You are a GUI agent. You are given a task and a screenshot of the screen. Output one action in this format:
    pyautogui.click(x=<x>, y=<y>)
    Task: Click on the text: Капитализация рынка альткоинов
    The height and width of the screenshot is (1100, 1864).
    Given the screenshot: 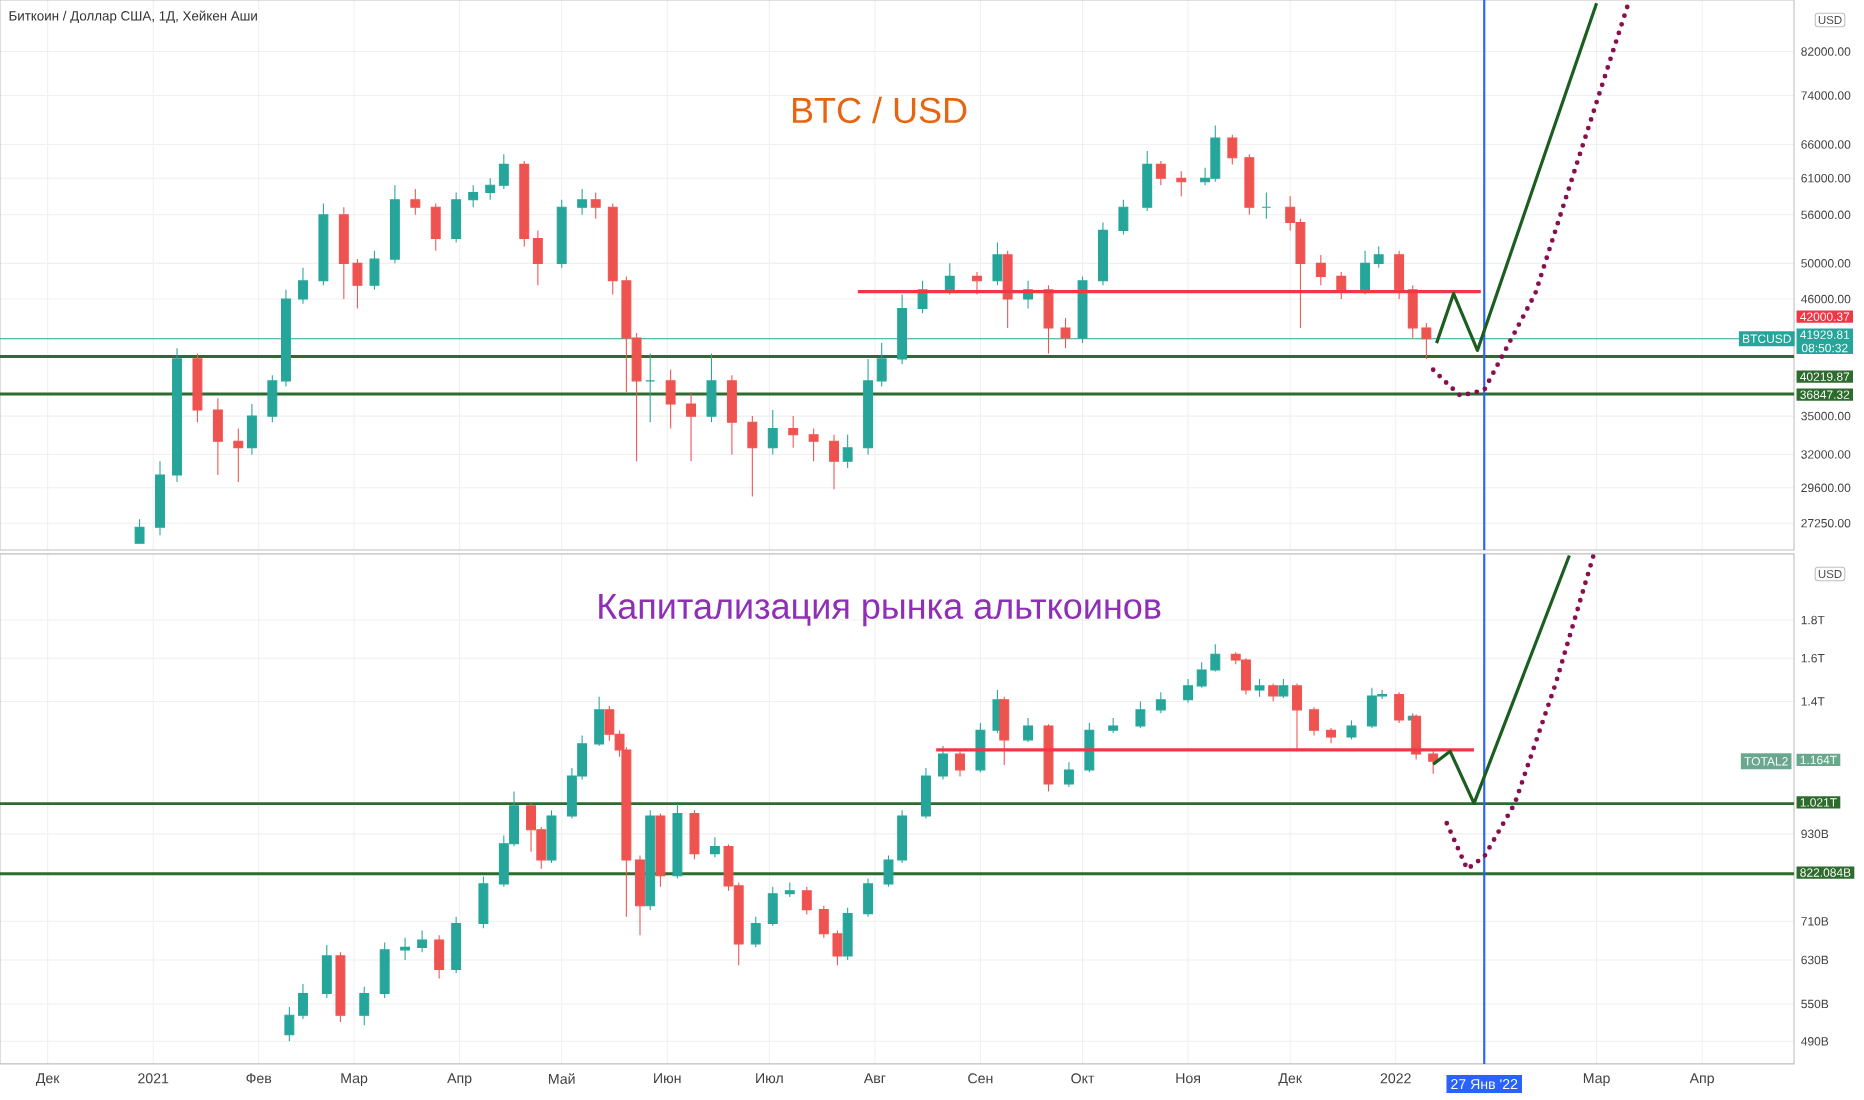 What is the action you would take?
    pyautogui.click(x=880, y=610)
    